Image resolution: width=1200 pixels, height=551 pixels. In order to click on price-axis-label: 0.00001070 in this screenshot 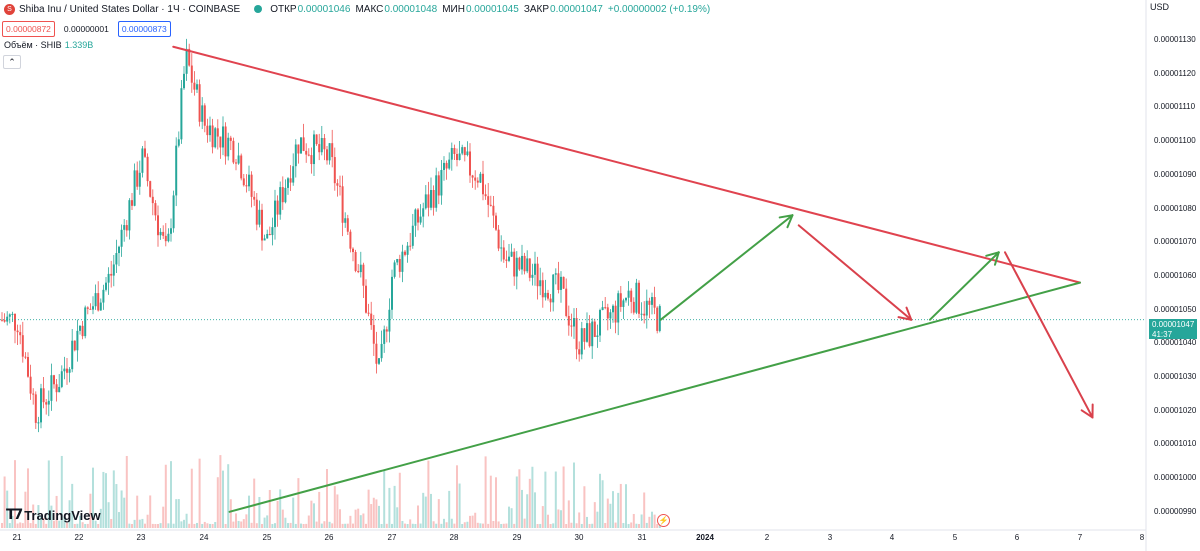, I will do `click(1175, 242)`.